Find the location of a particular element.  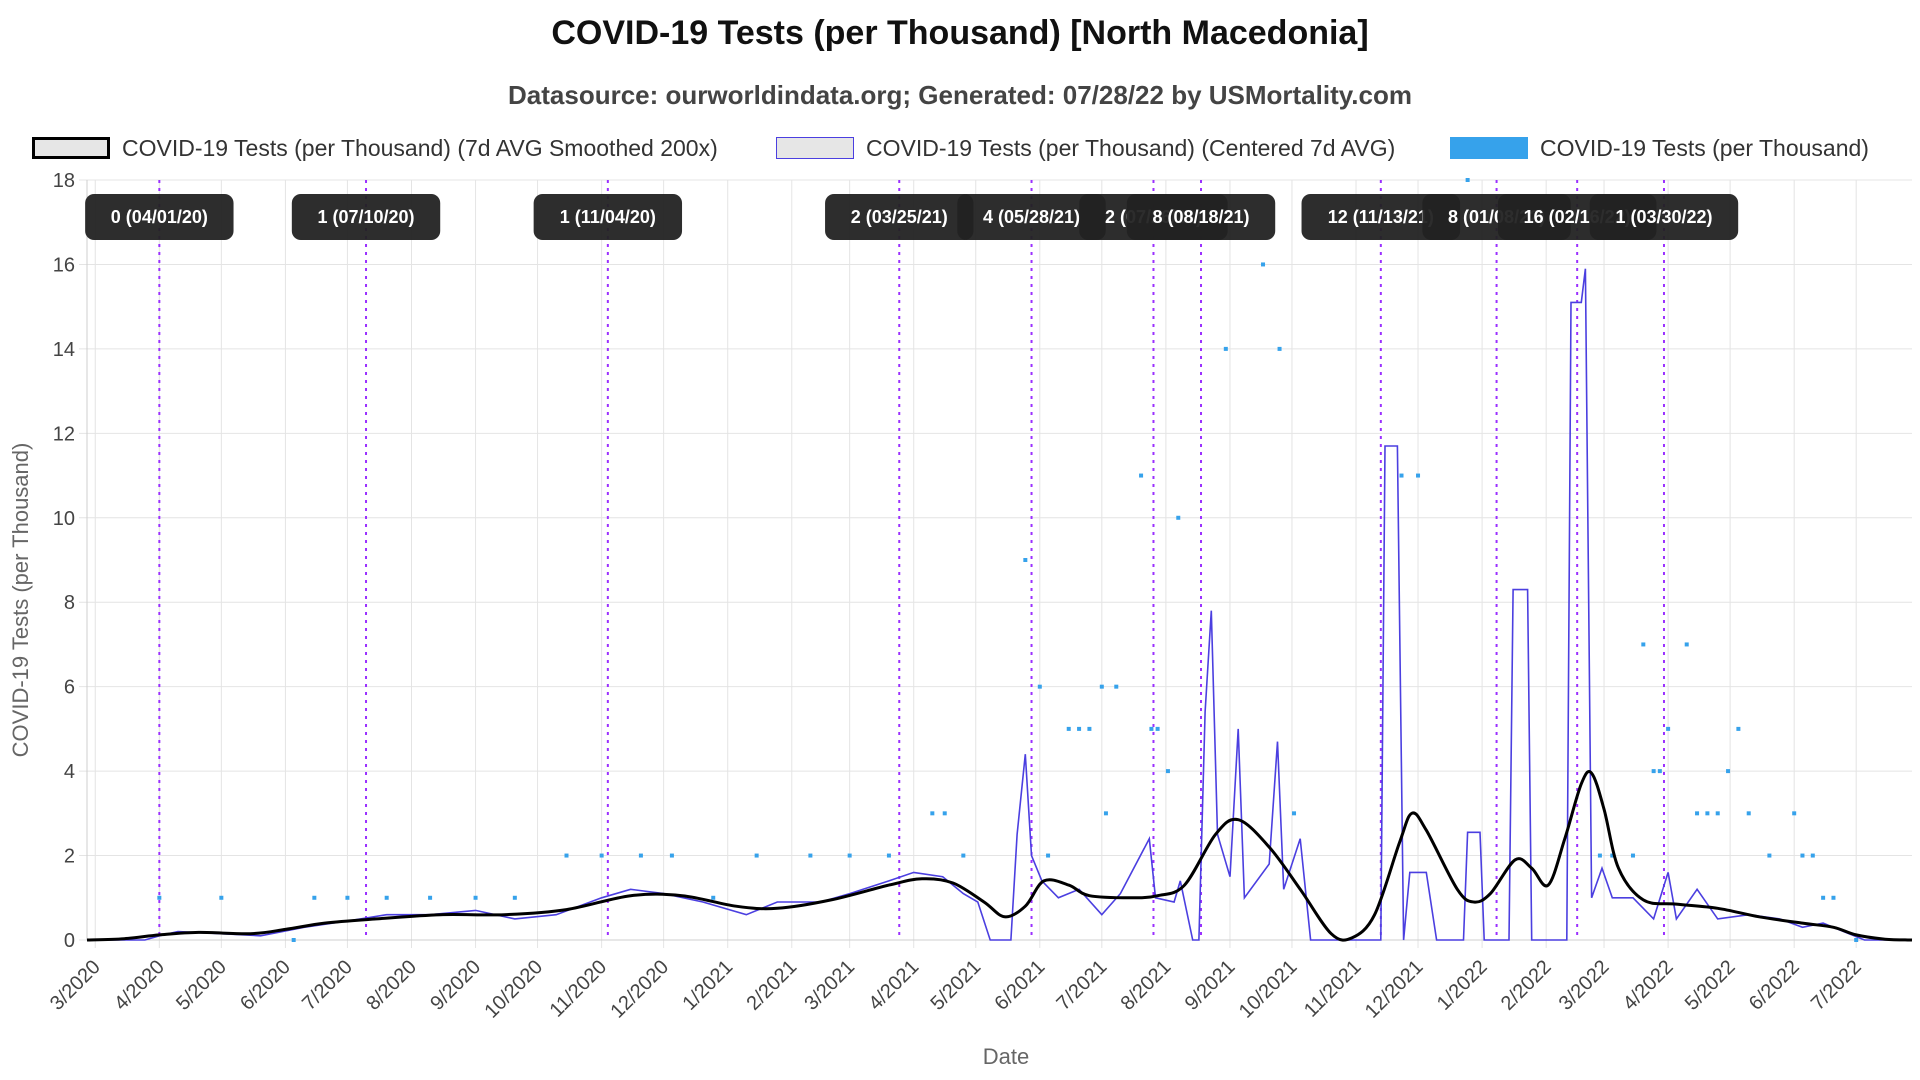

annotation-label: 2 (03/25/21) is located at coordinates (899, 217).